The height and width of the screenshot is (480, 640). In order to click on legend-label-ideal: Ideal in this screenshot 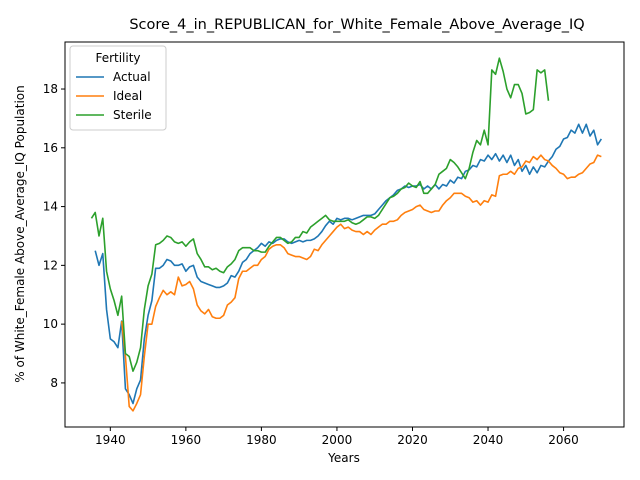, I will do `click(127, 96)`.